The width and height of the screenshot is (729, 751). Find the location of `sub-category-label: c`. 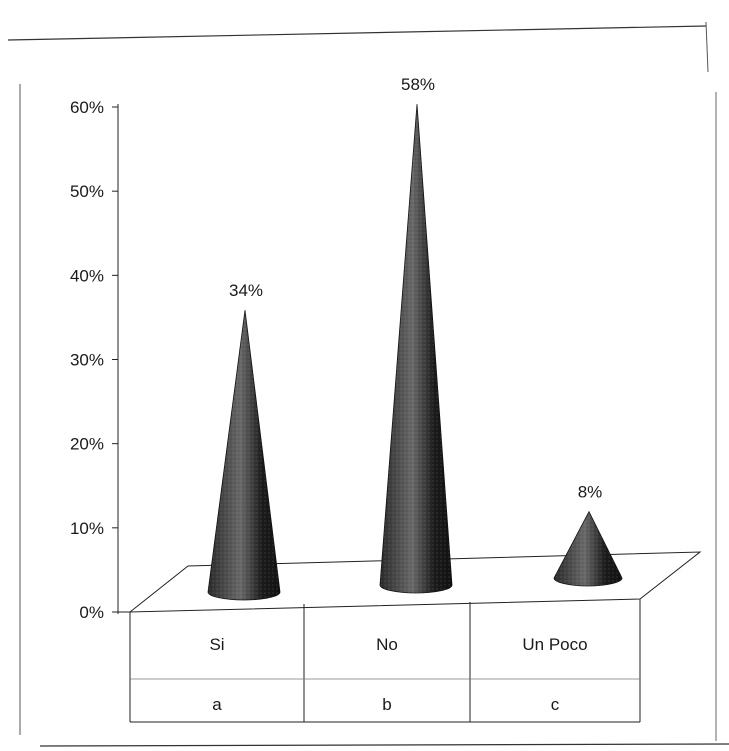

sub-category-label: c is located at coordinates (555, 704).